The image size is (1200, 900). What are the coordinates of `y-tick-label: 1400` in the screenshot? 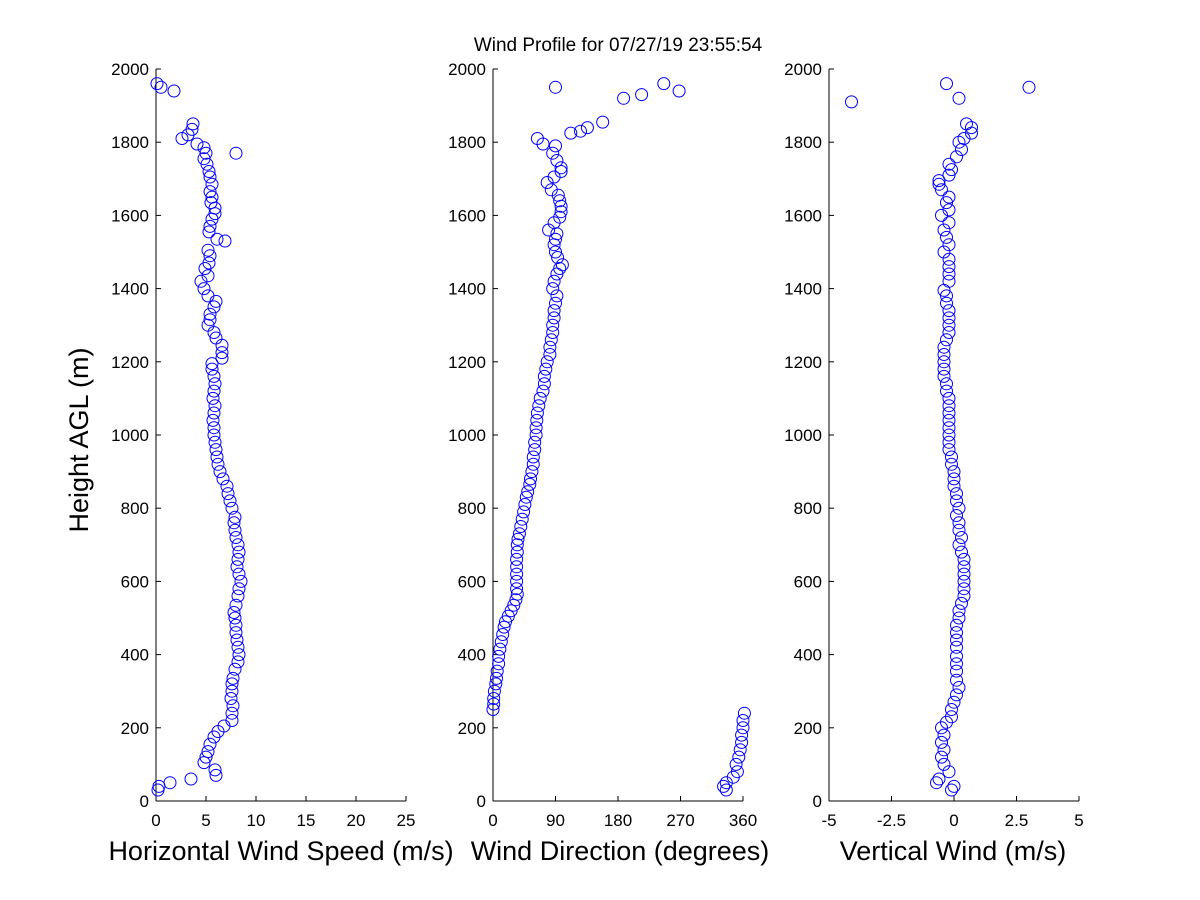 It's located at (803, 289).